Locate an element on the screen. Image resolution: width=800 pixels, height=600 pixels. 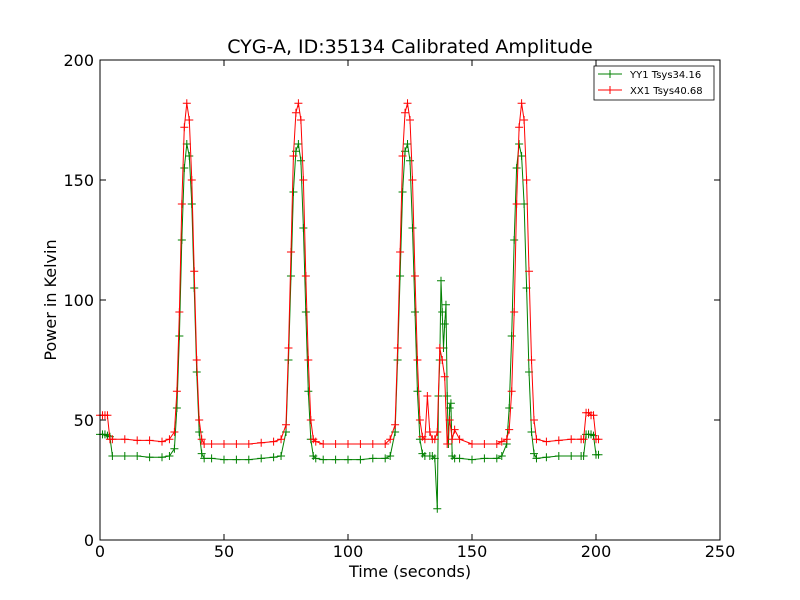
legend: YY1 Tsys34.16 XX1 Tsys40.68 is located at coordinates (654, 83).